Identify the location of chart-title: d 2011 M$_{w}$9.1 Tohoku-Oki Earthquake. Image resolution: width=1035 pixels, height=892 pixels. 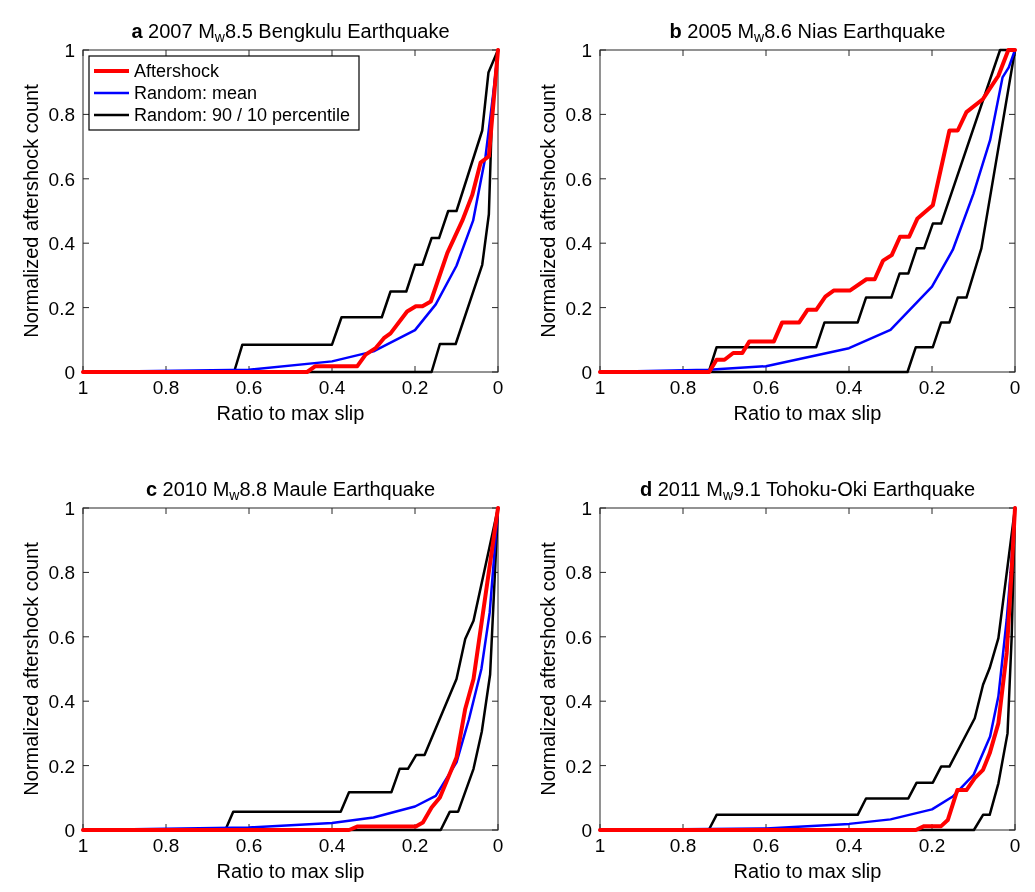
(807, 491).